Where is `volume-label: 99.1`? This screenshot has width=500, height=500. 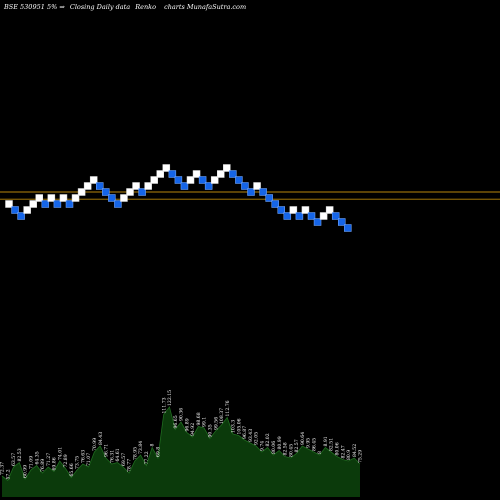
volume-label: 99.1 is located at coordinates (205, 422).